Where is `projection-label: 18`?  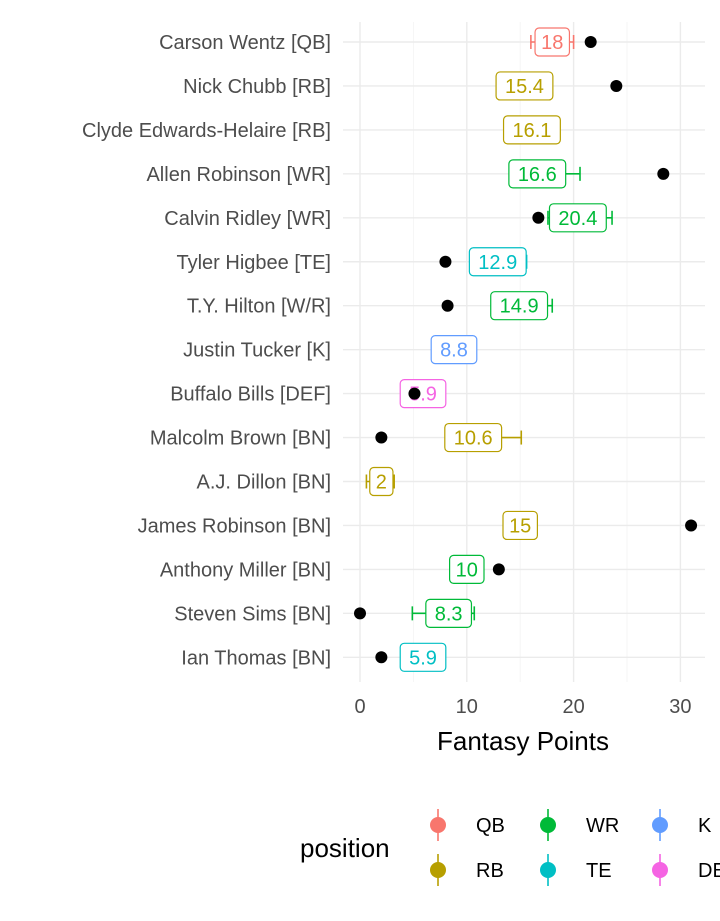 projection-label: 18 is located at coordinates (552, 42).